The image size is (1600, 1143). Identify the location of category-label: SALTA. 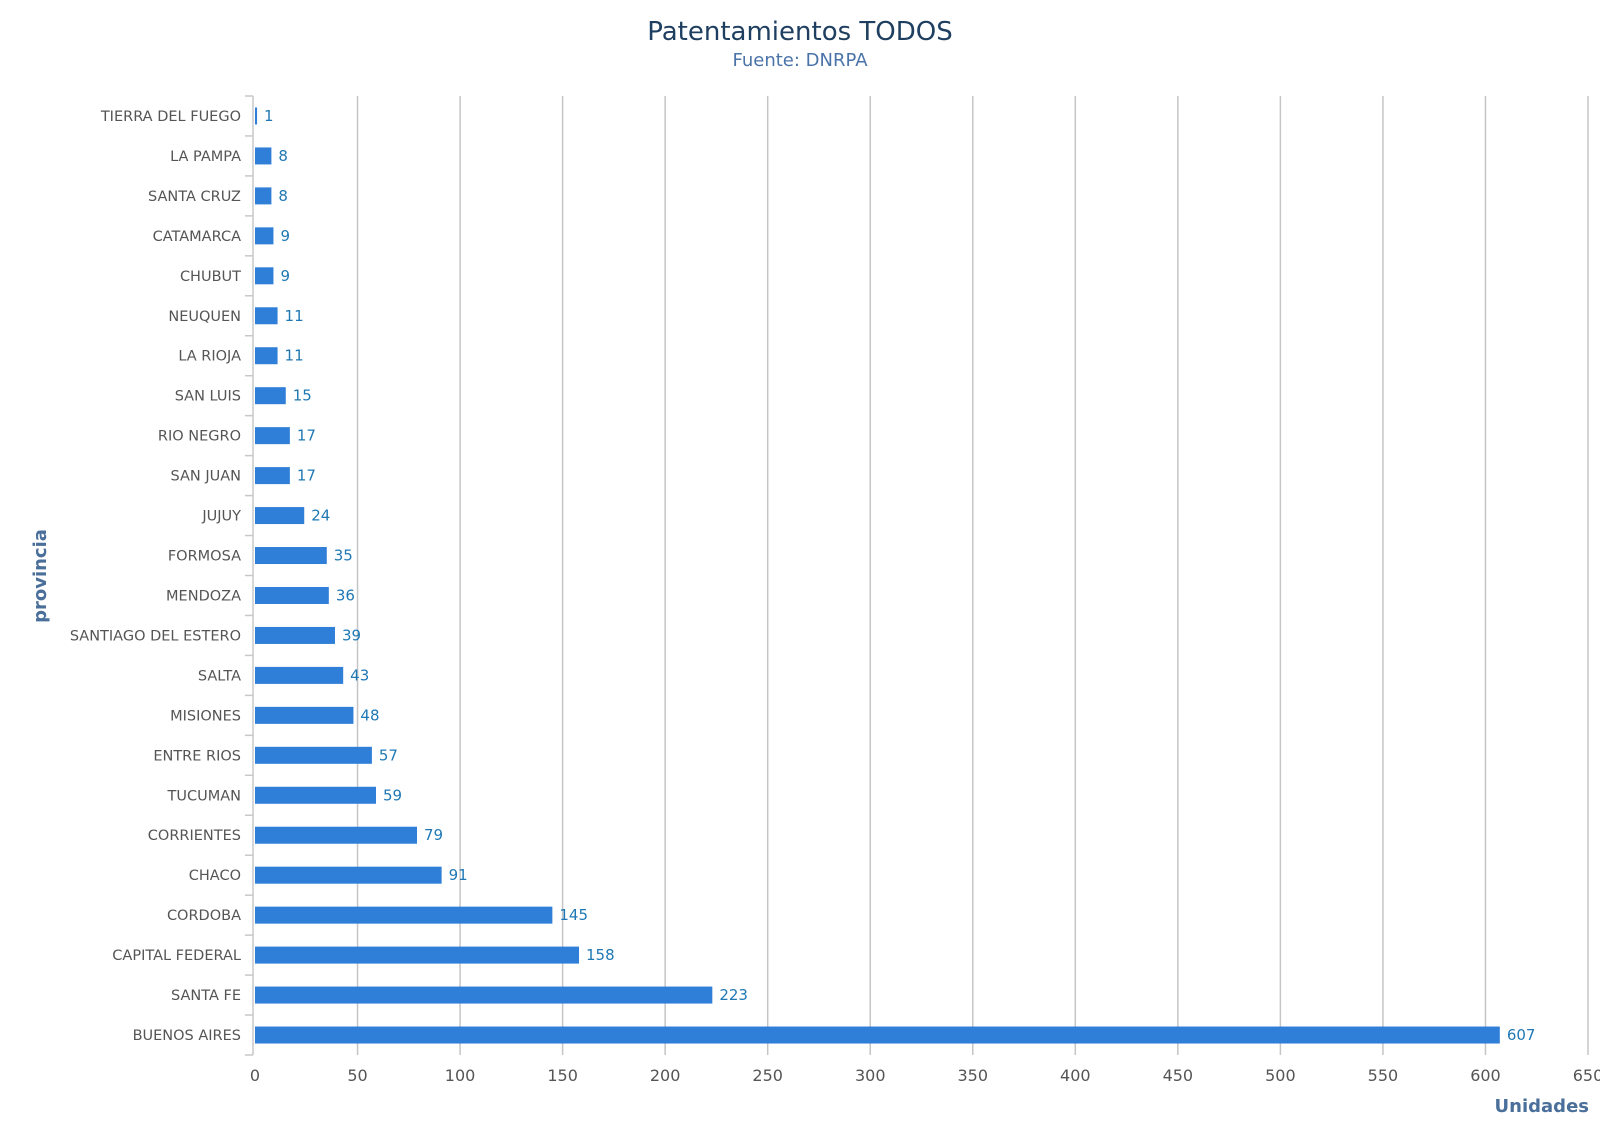
(219, 676).